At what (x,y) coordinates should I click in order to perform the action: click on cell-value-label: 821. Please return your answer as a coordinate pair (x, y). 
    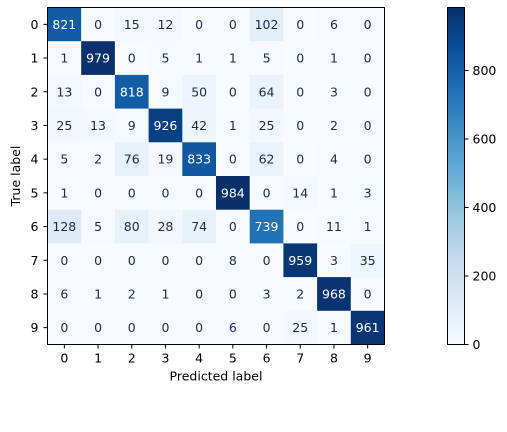
    Looking at the image, I should click on (64, 24).